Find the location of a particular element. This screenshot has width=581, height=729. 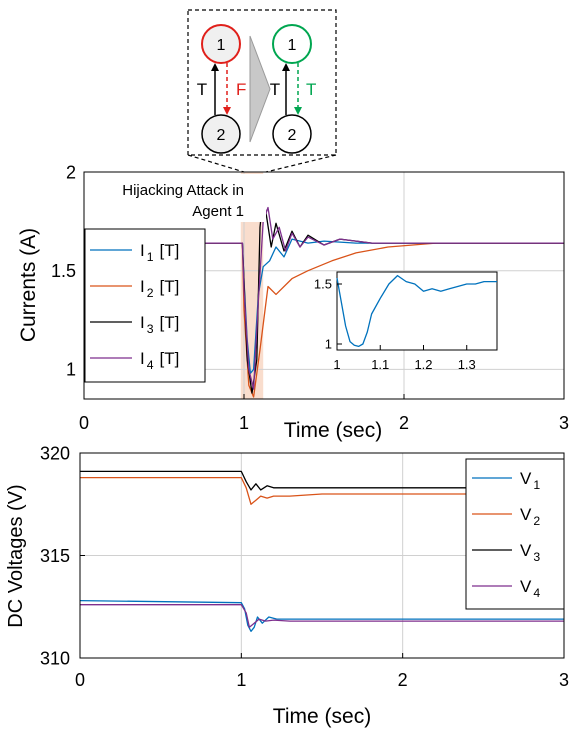

currents-x-label: Time (sec) is located at coordinates (333, 430).